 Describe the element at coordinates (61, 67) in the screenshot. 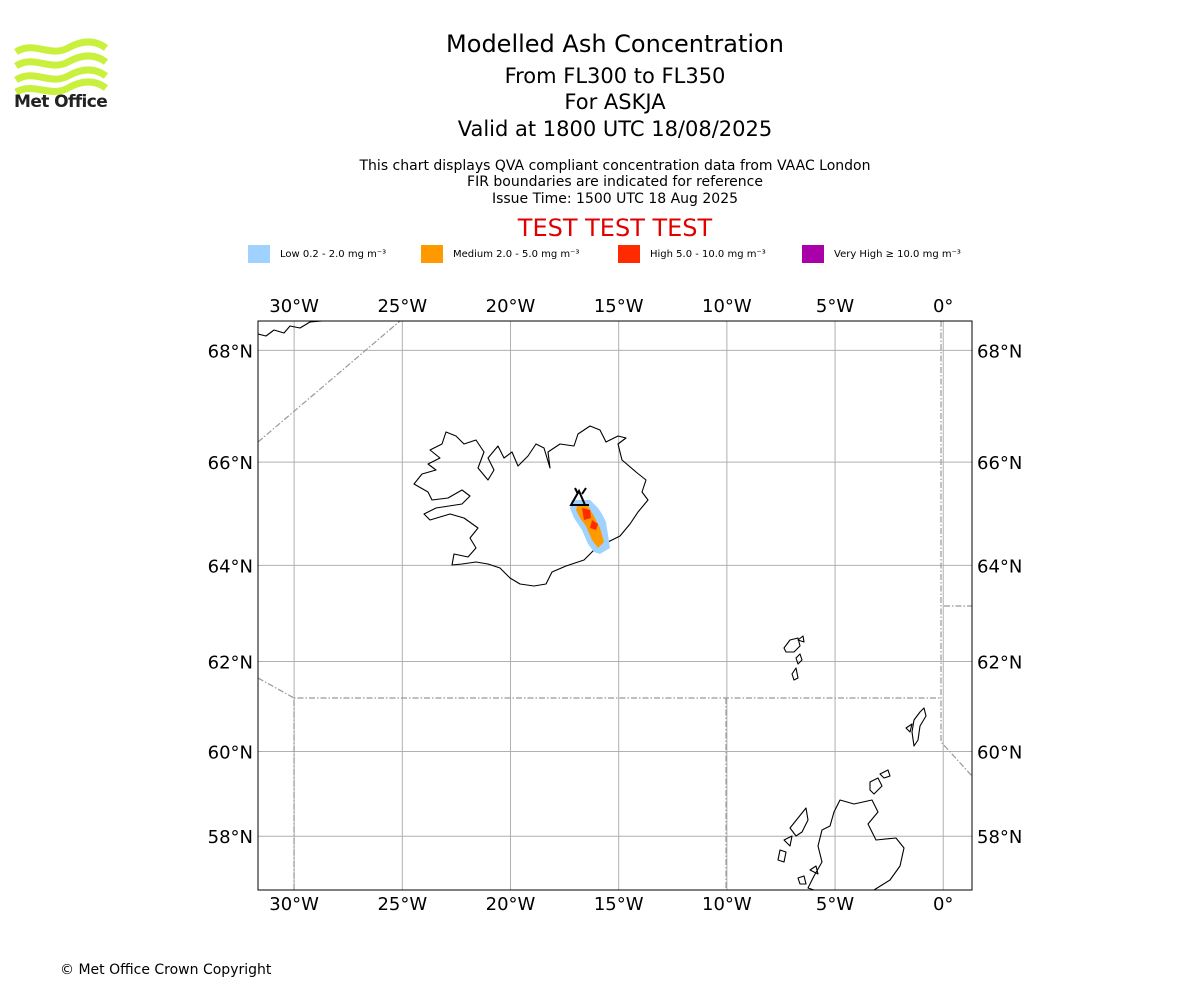

I see `met-office-logo-icon` at that location.